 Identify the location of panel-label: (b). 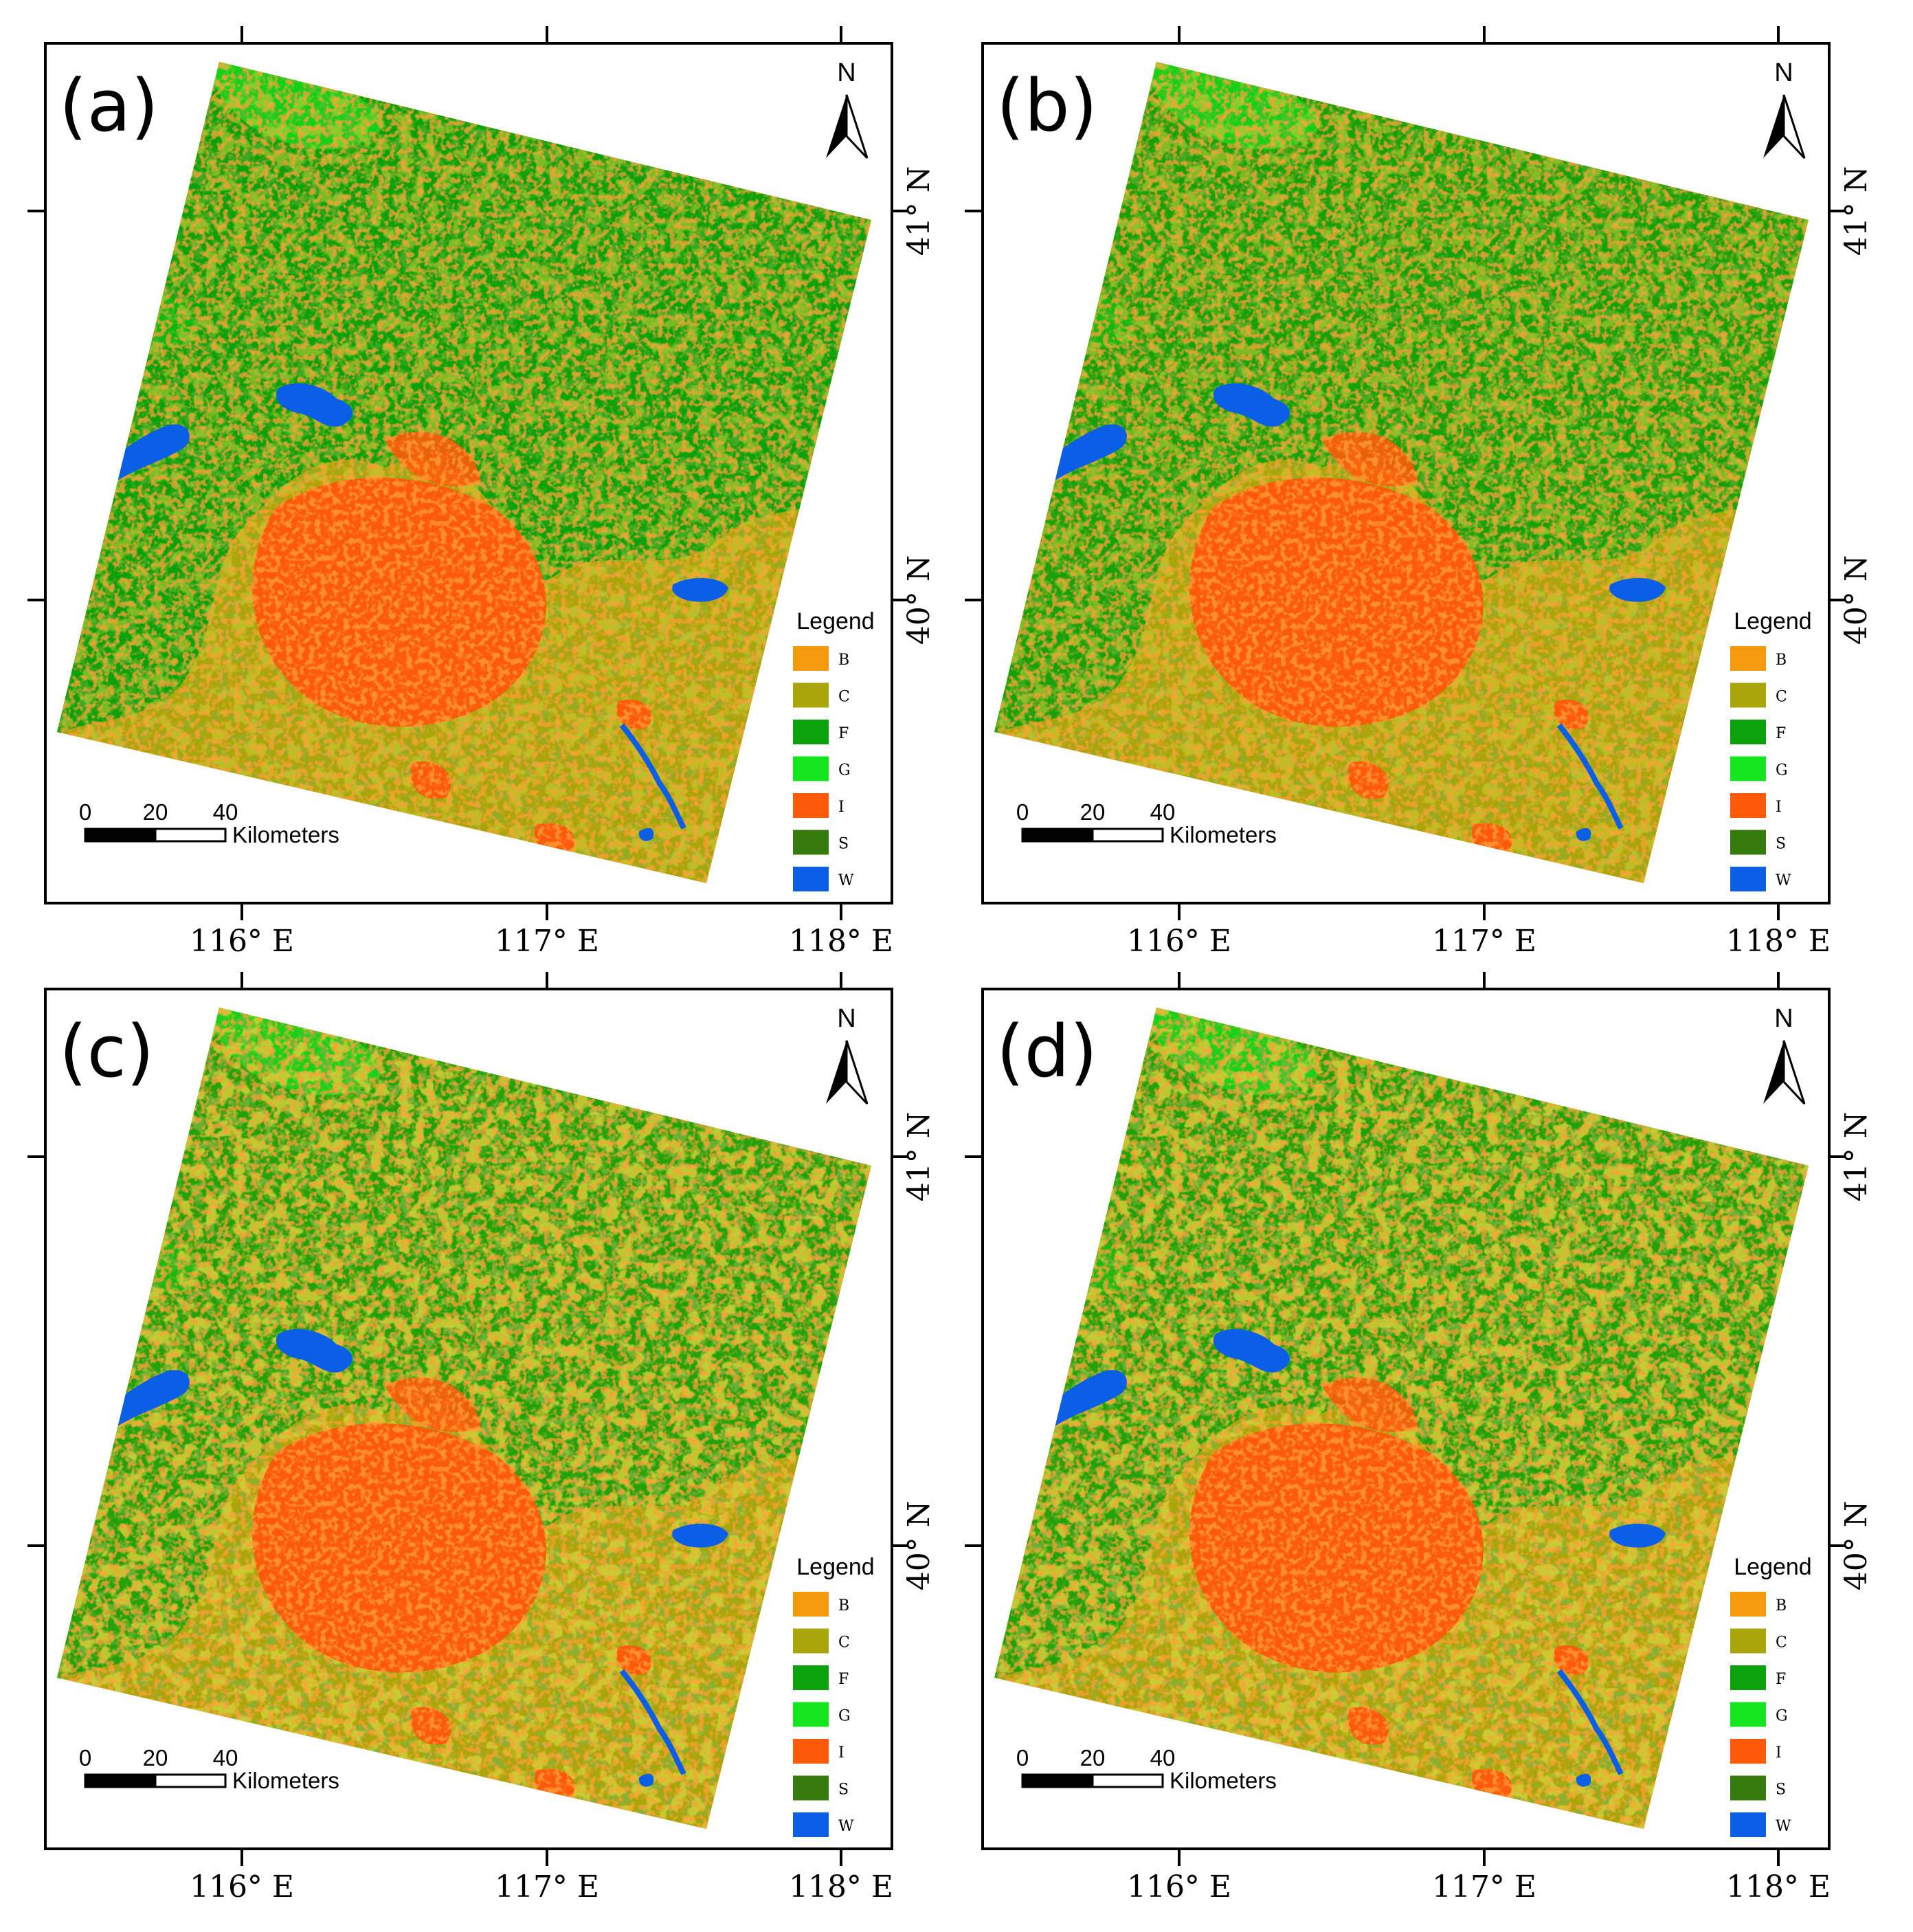
(1046, 106).